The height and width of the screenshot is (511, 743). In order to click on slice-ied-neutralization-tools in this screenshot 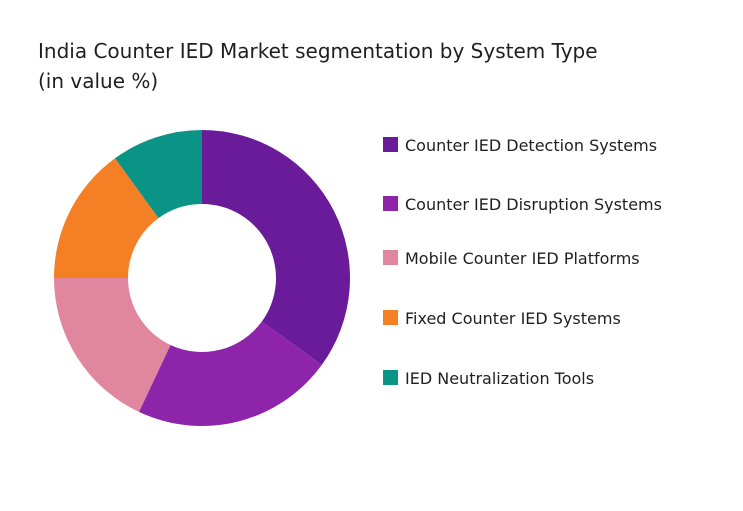, I will do `click(158, 174)`.